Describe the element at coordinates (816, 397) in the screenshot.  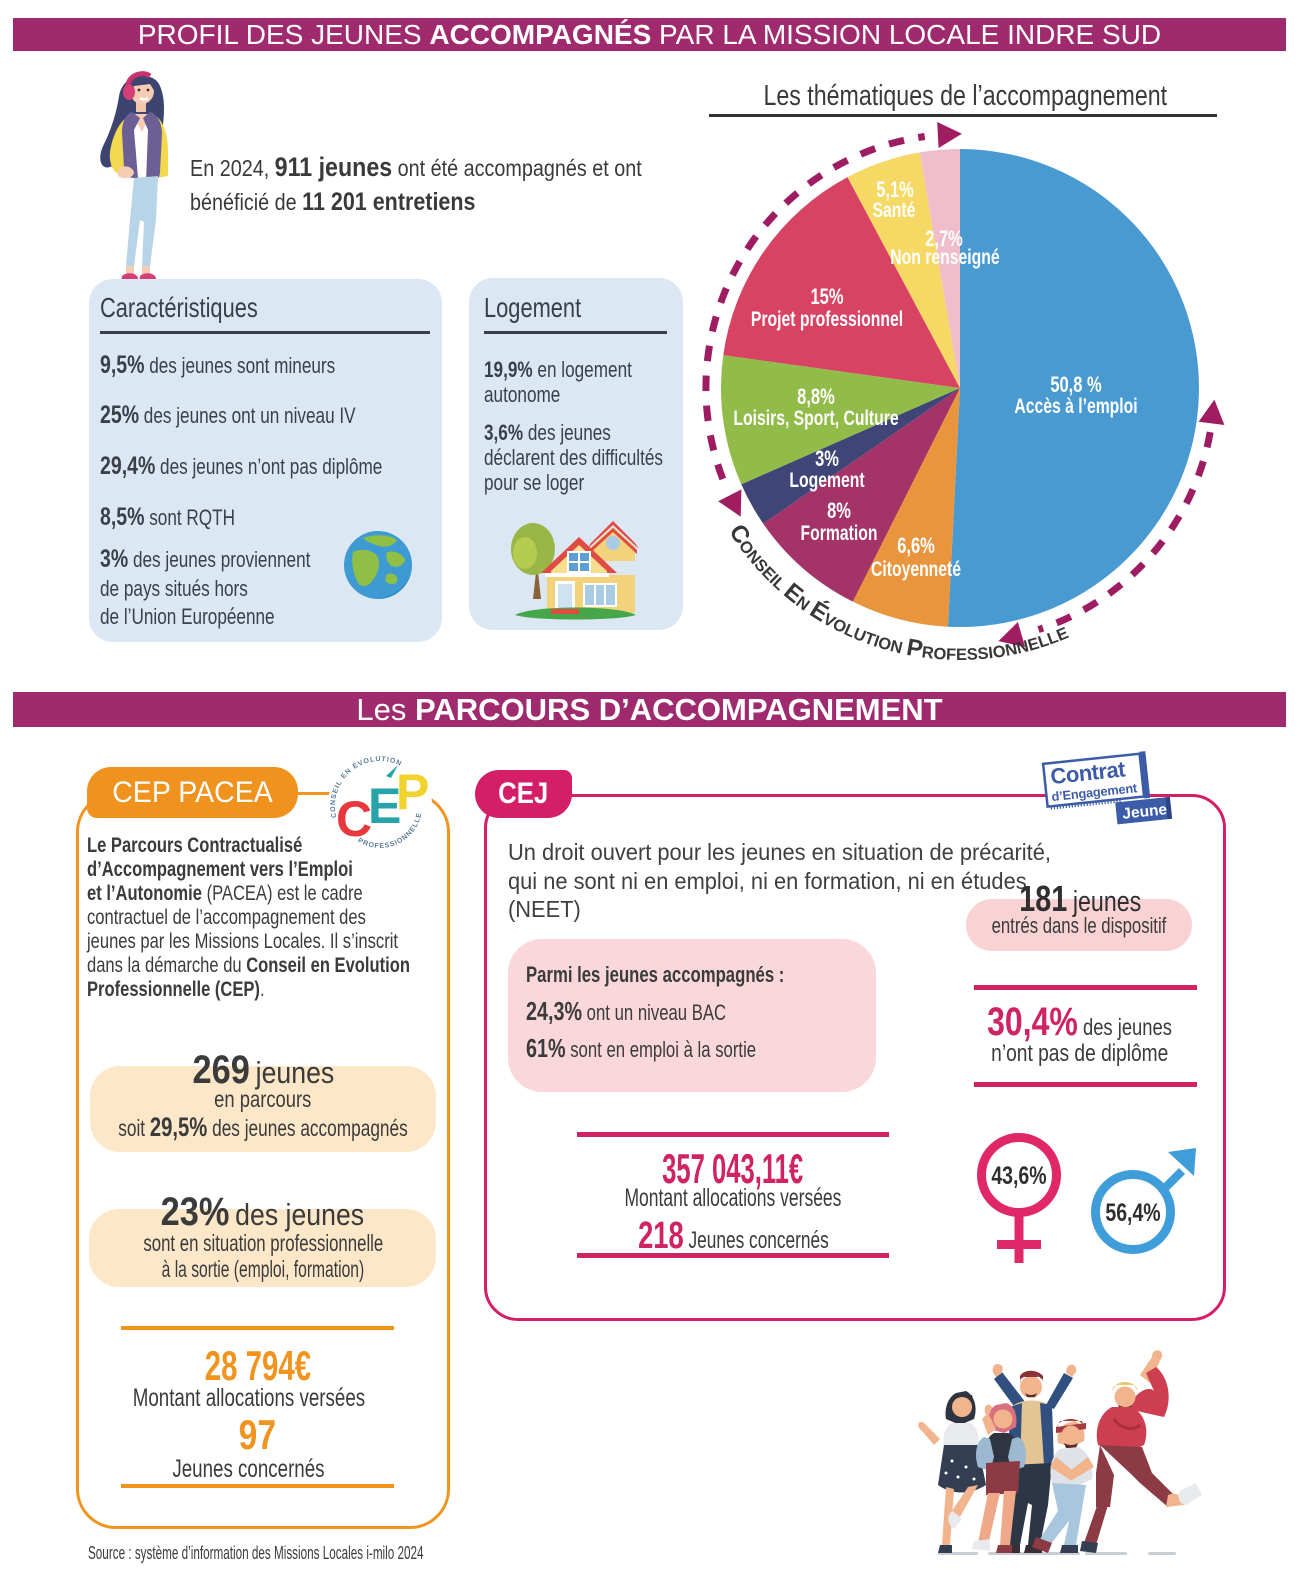
I see `svg-text: 8,8%` at that location.